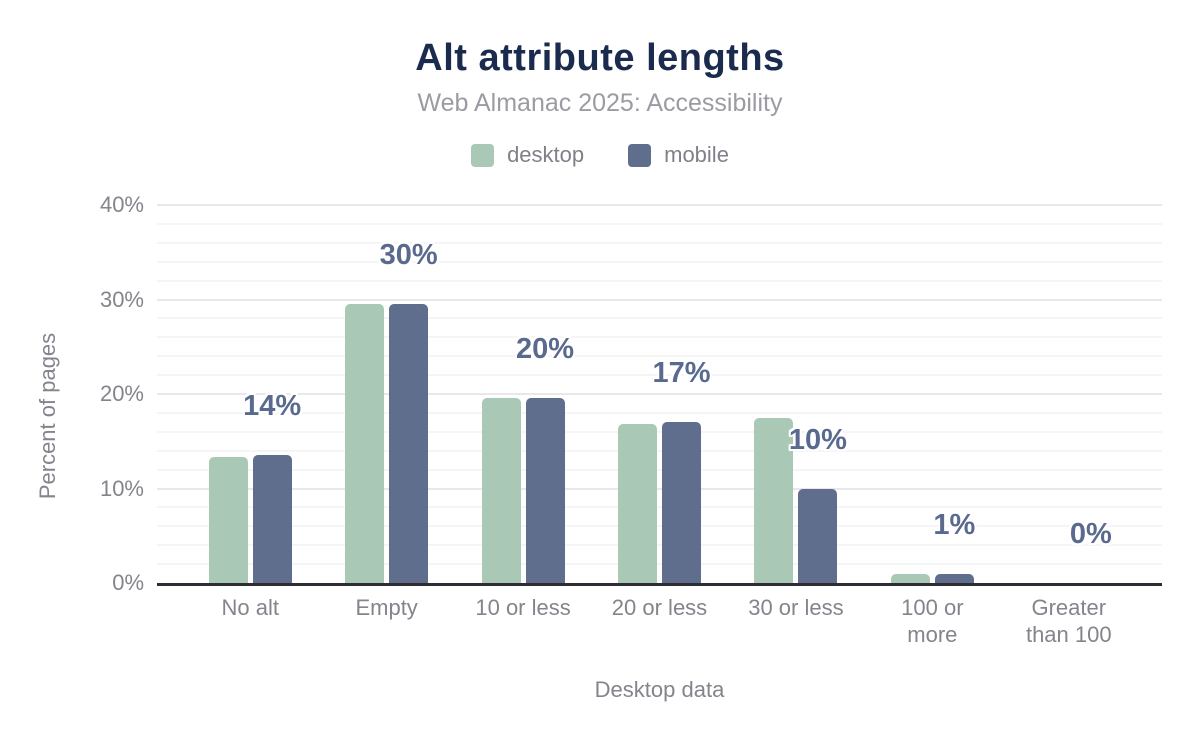  What do you see at coordinates (910, 578) in the screenshot?
I see `bar-desktop-100-or-more` at bounding box center [910, 578].